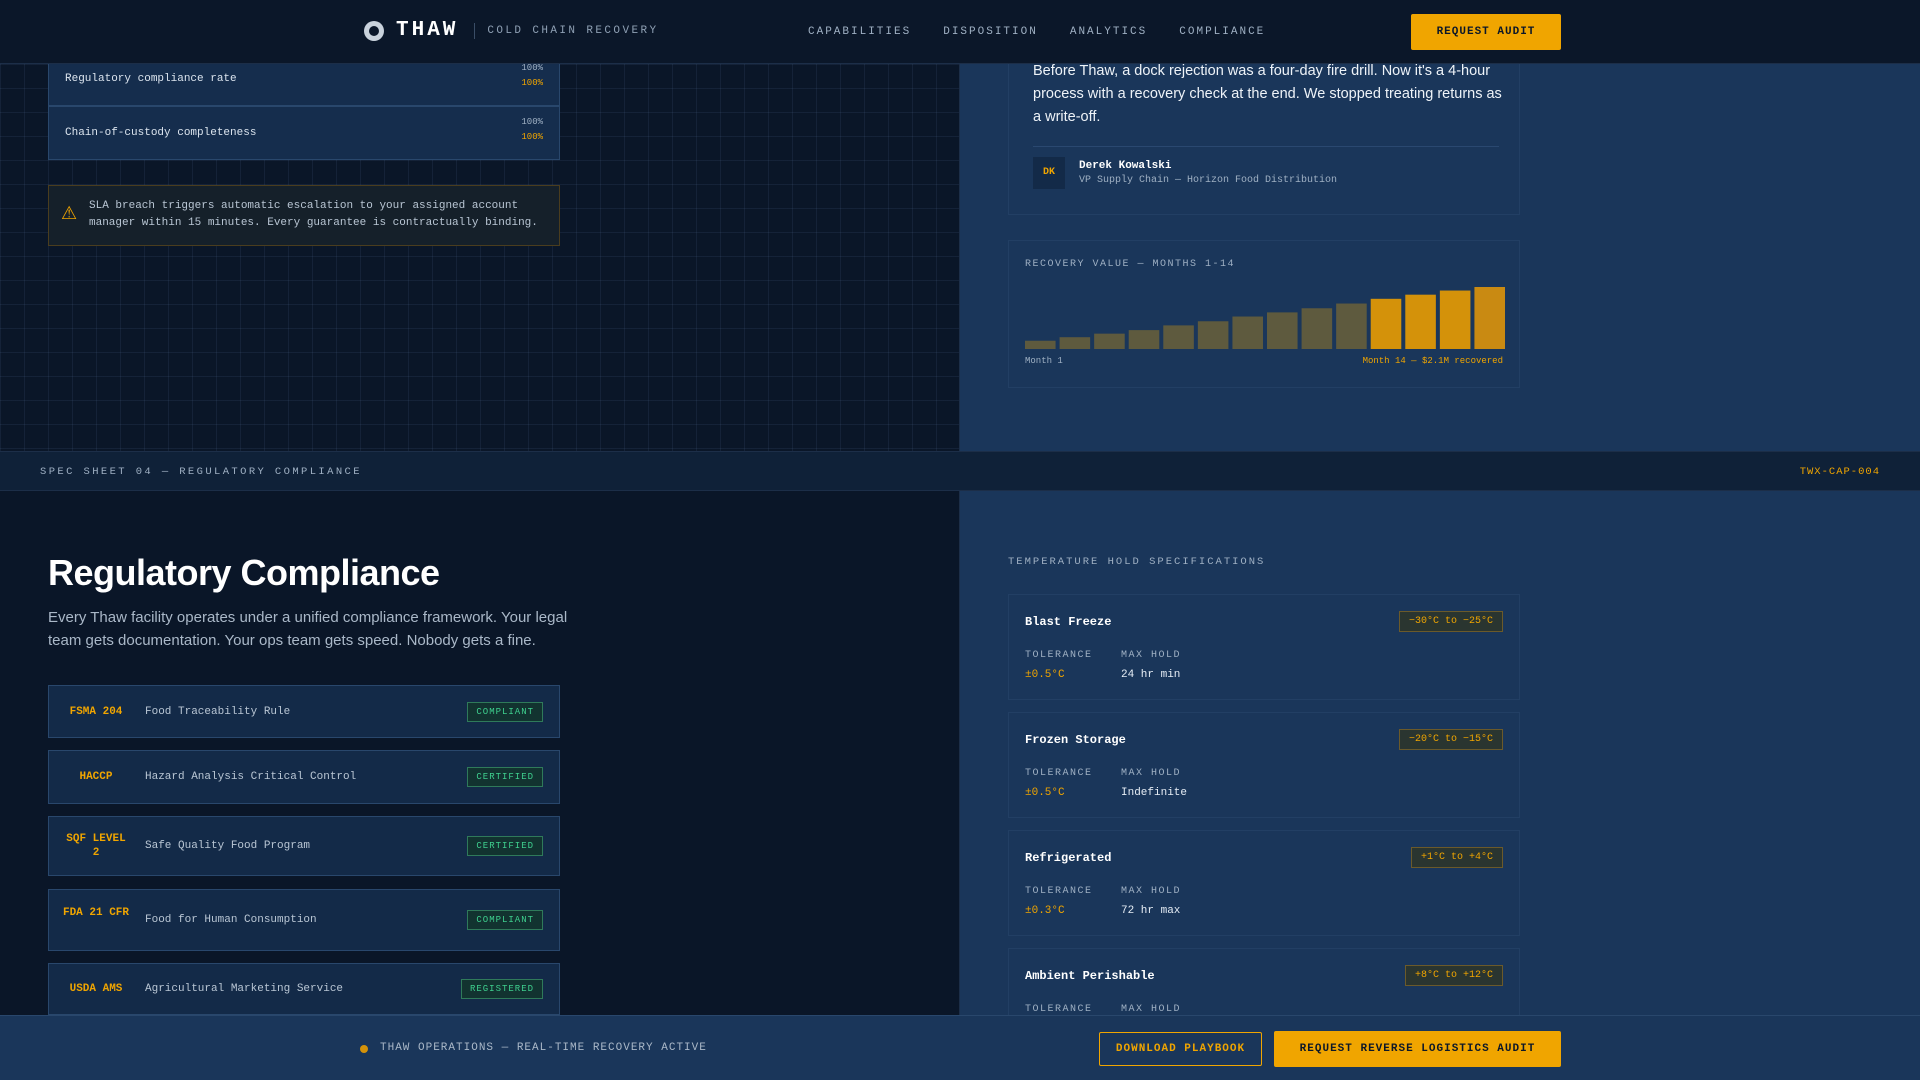  Describe the element at coordinates (95, 913) in the screenshot. I see `regulation-code: FDA 21 CFR` at that location.